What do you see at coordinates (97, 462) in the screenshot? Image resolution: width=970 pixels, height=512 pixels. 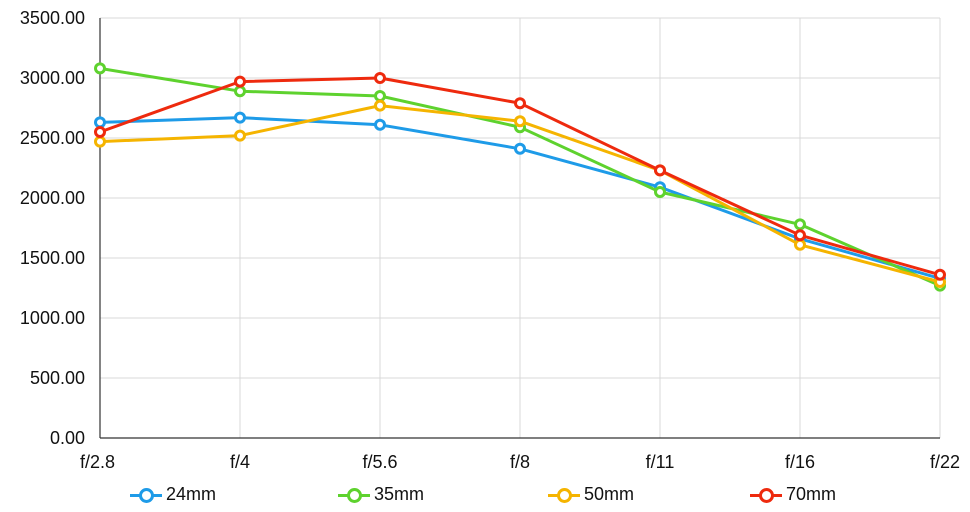 I see `x-tick-label: f/2.8` at bounding box center [97, 462].